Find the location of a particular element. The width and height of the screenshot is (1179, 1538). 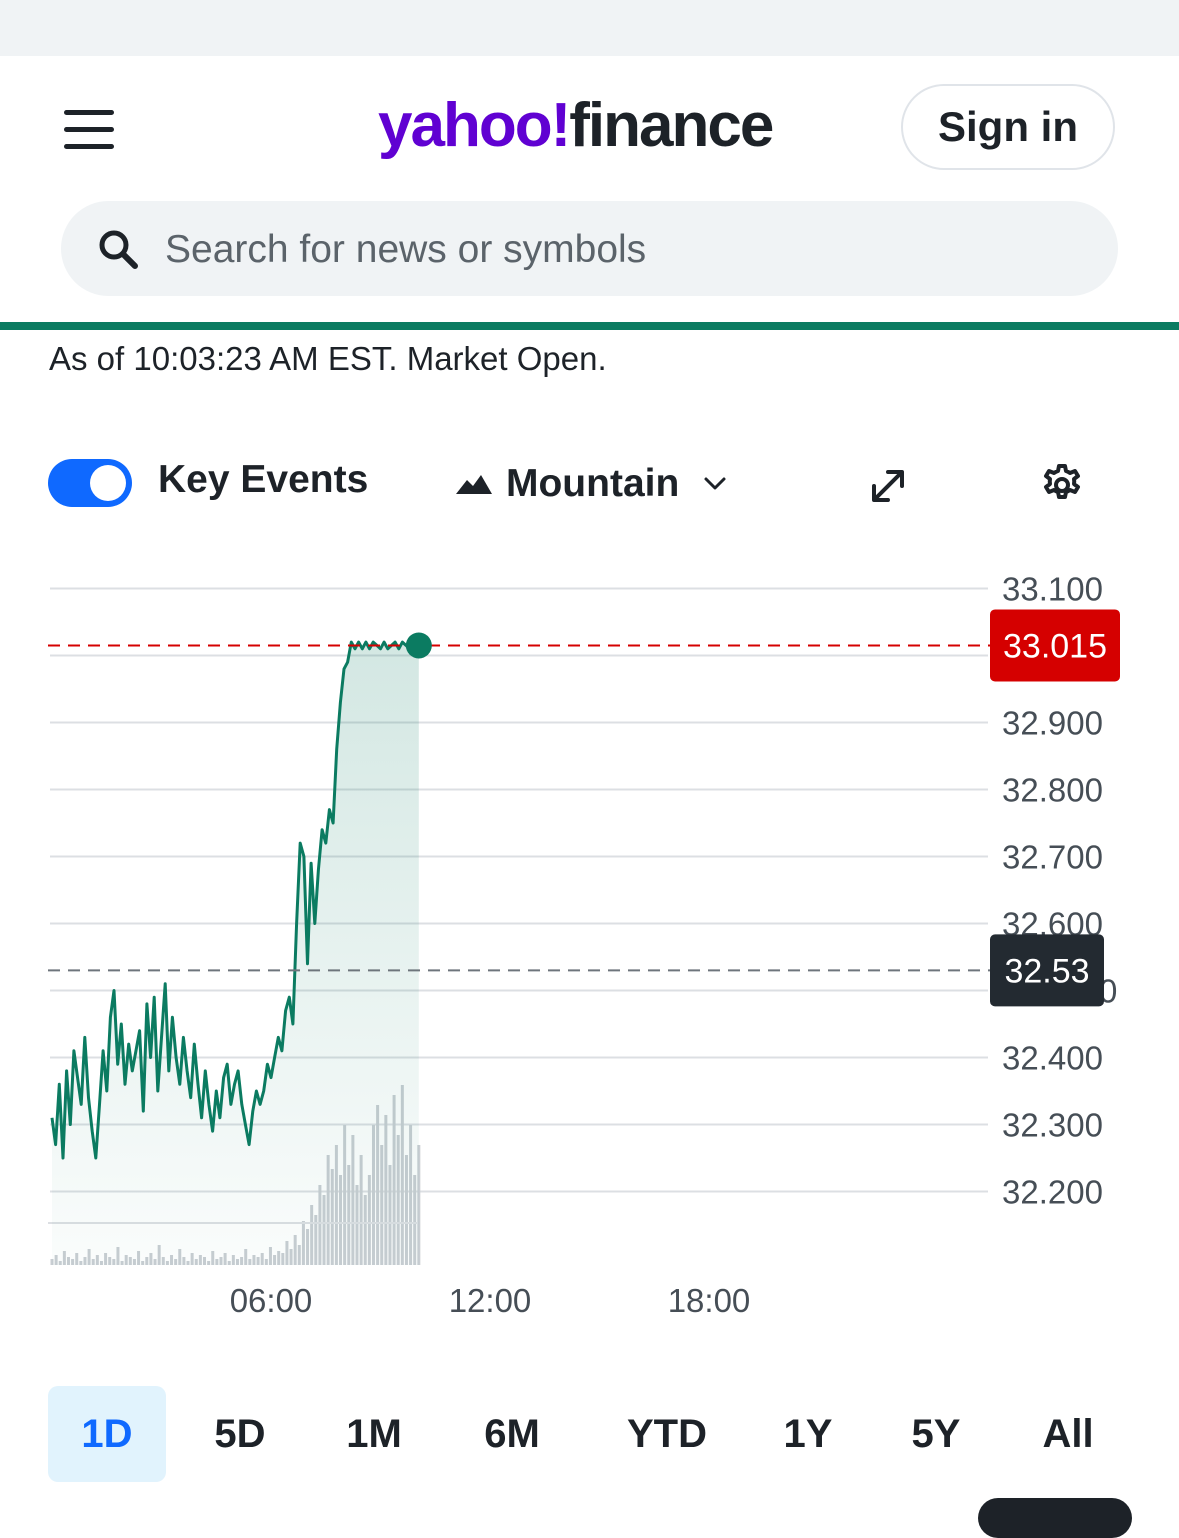

range-5y-button: 5Y is located at coordinates (936, 1433).